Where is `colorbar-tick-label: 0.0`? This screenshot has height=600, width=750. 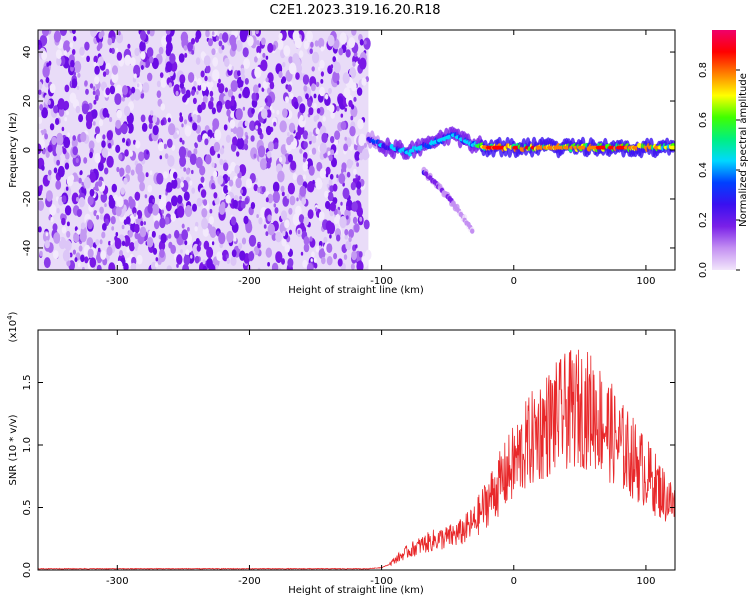 colorbar-tick-label: 0.0 is located at coordinates (703, 270).